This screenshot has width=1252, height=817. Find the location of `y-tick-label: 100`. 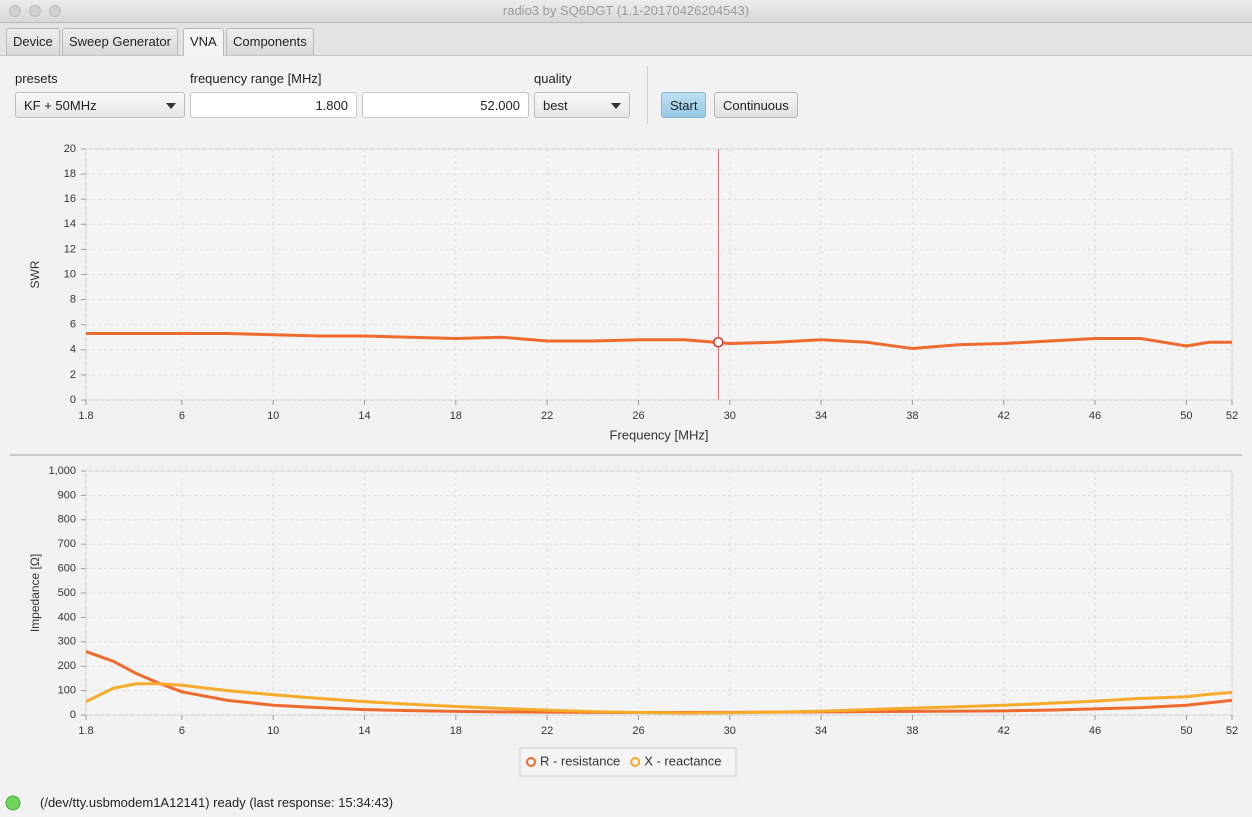

y-tick-label: 100 is located at coordinates (67, 691).